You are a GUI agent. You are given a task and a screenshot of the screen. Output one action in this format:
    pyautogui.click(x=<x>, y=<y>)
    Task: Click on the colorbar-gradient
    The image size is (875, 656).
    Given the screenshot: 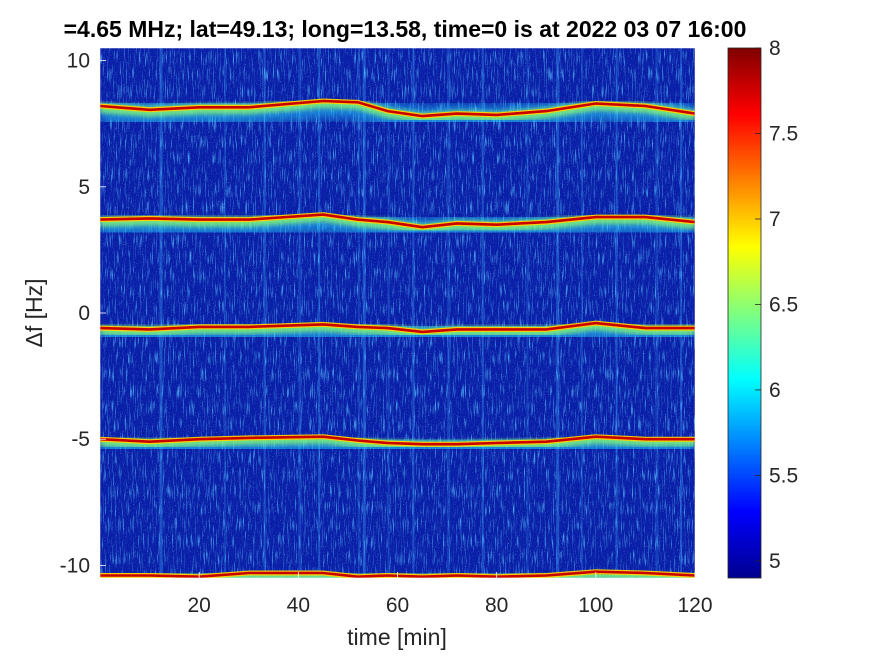 What is the action you would take?
    pyautogui.click(x=744, y=313)
    